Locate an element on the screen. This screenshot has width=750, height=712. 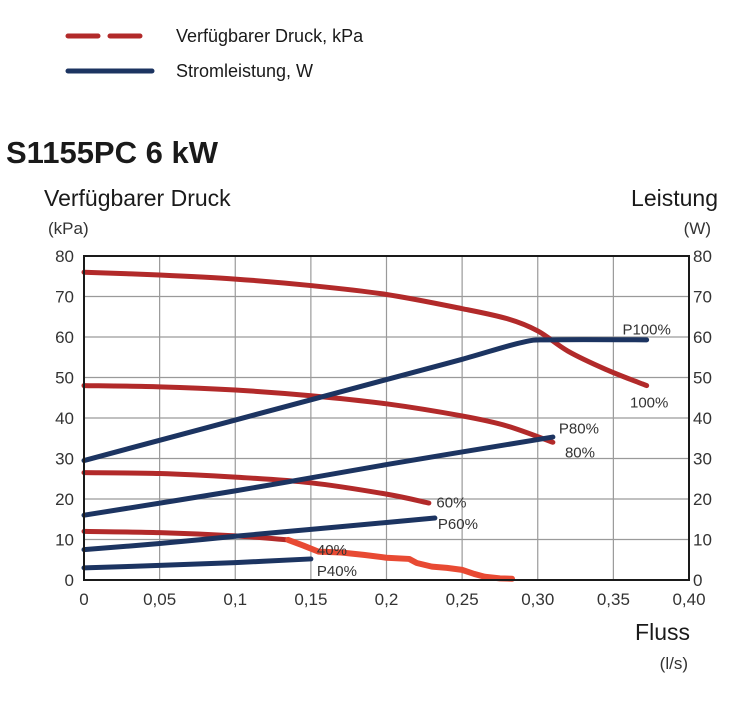
y-tick-label-left: 80 is located at coordinates (64, 256).